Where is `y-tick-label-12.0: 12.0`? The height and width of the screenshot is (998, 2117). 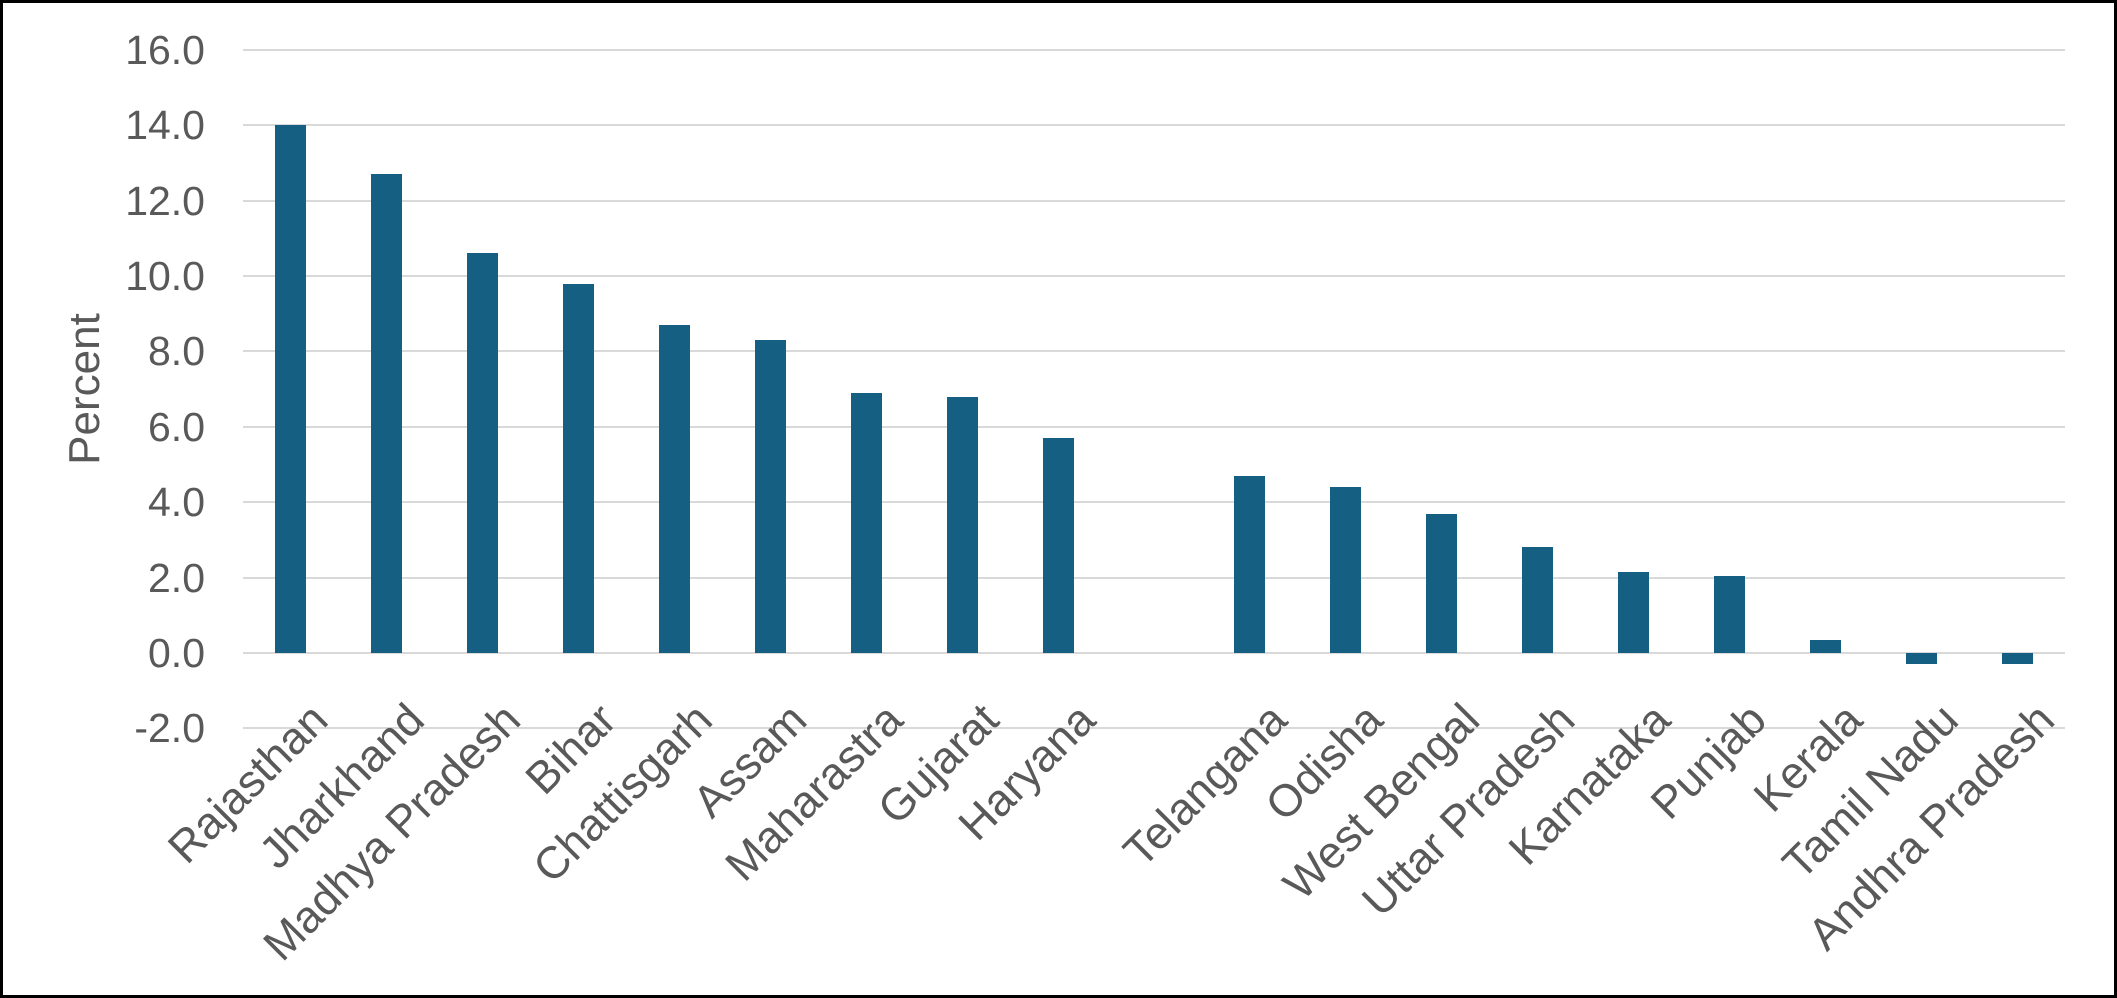 y-tick-label-12.0: 12.0 is located at coordinates (165, 201).